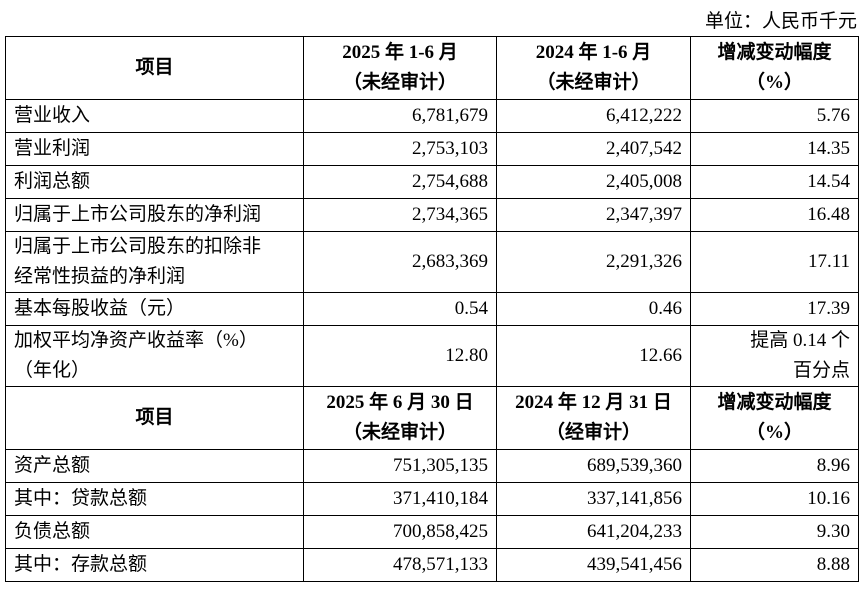 The width and height of the screenshot is (865, 591). Describe the element at coordinates (774, 116) in the screenshot. I see `value-cell: 5.76` at that location.